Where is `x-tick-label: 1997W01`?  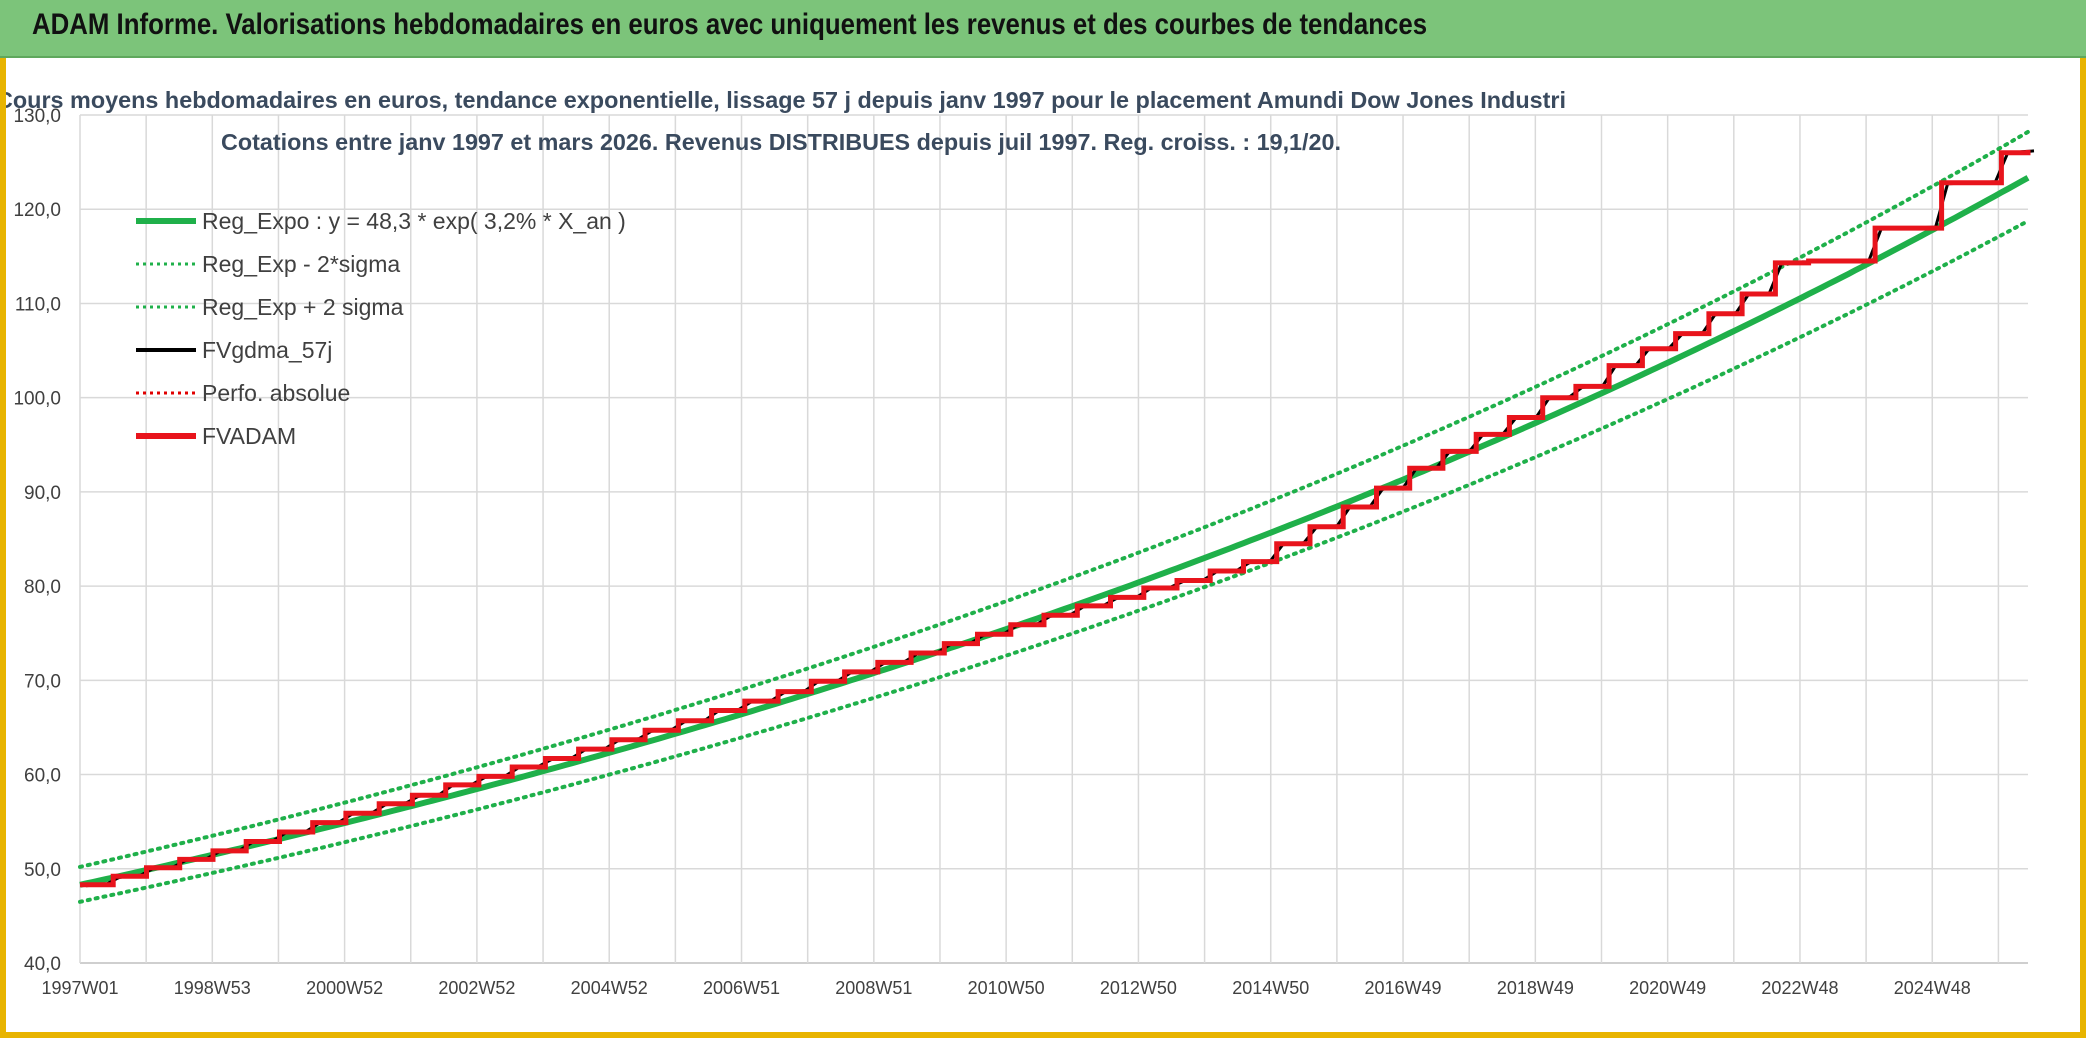
x-tick-label: 1997W01 is located at coordinates (79, 988).